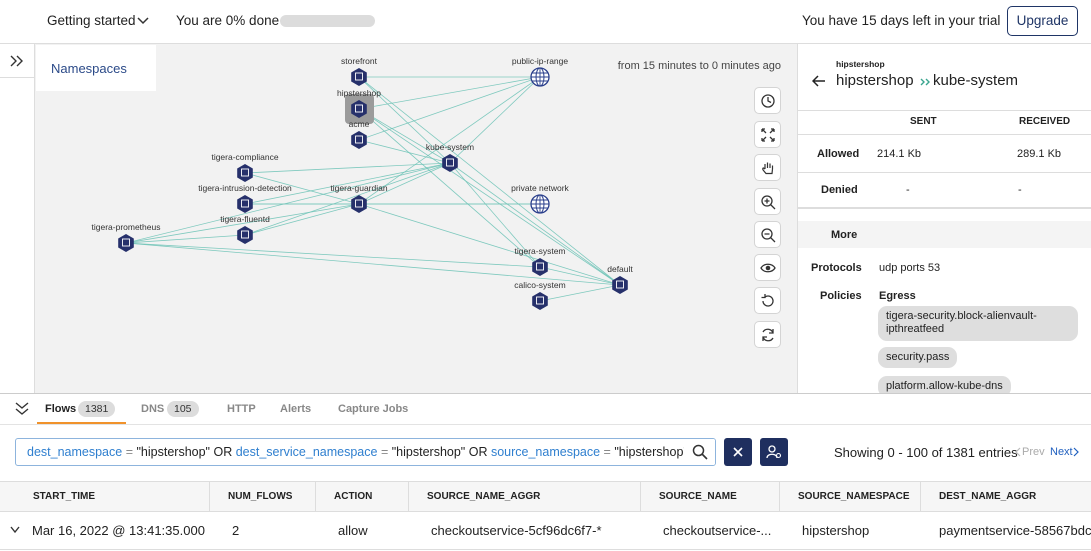 Image resolution: width=1091 pixels, height=551 pixels. What do you see at coordinates (838, 154) in the screenshot?
I see `row-label: Allowed` at bounding box center [838, 154].